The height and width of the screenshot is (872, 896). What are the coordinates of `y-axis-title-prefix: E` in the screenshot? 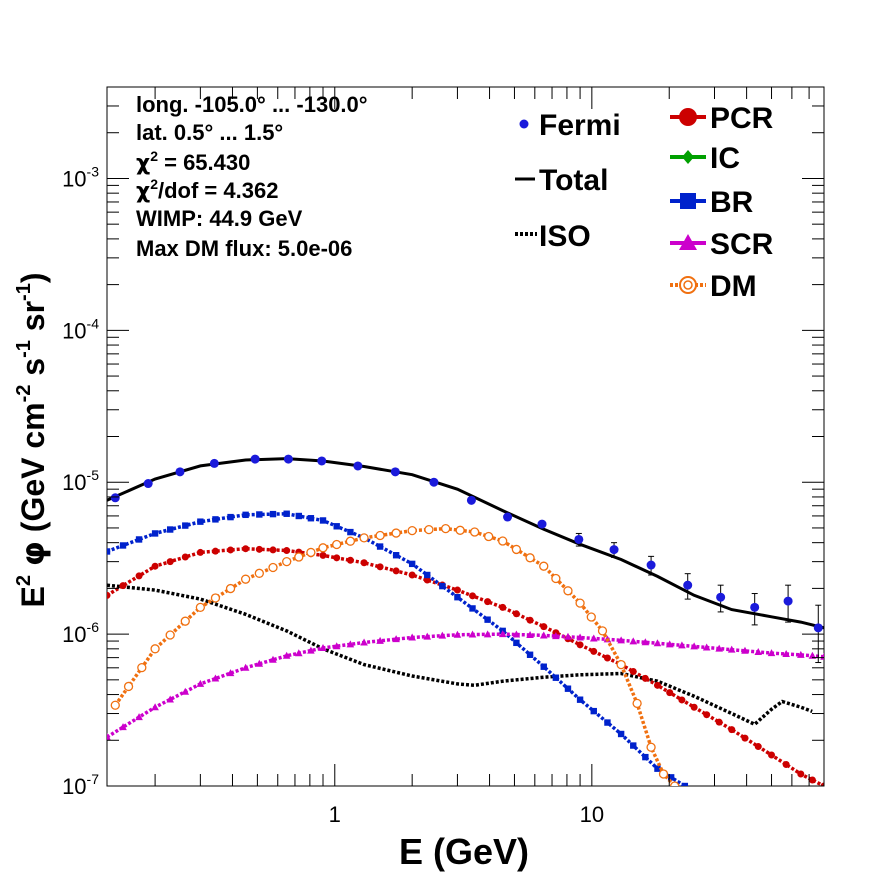 It's located at (33, 596).